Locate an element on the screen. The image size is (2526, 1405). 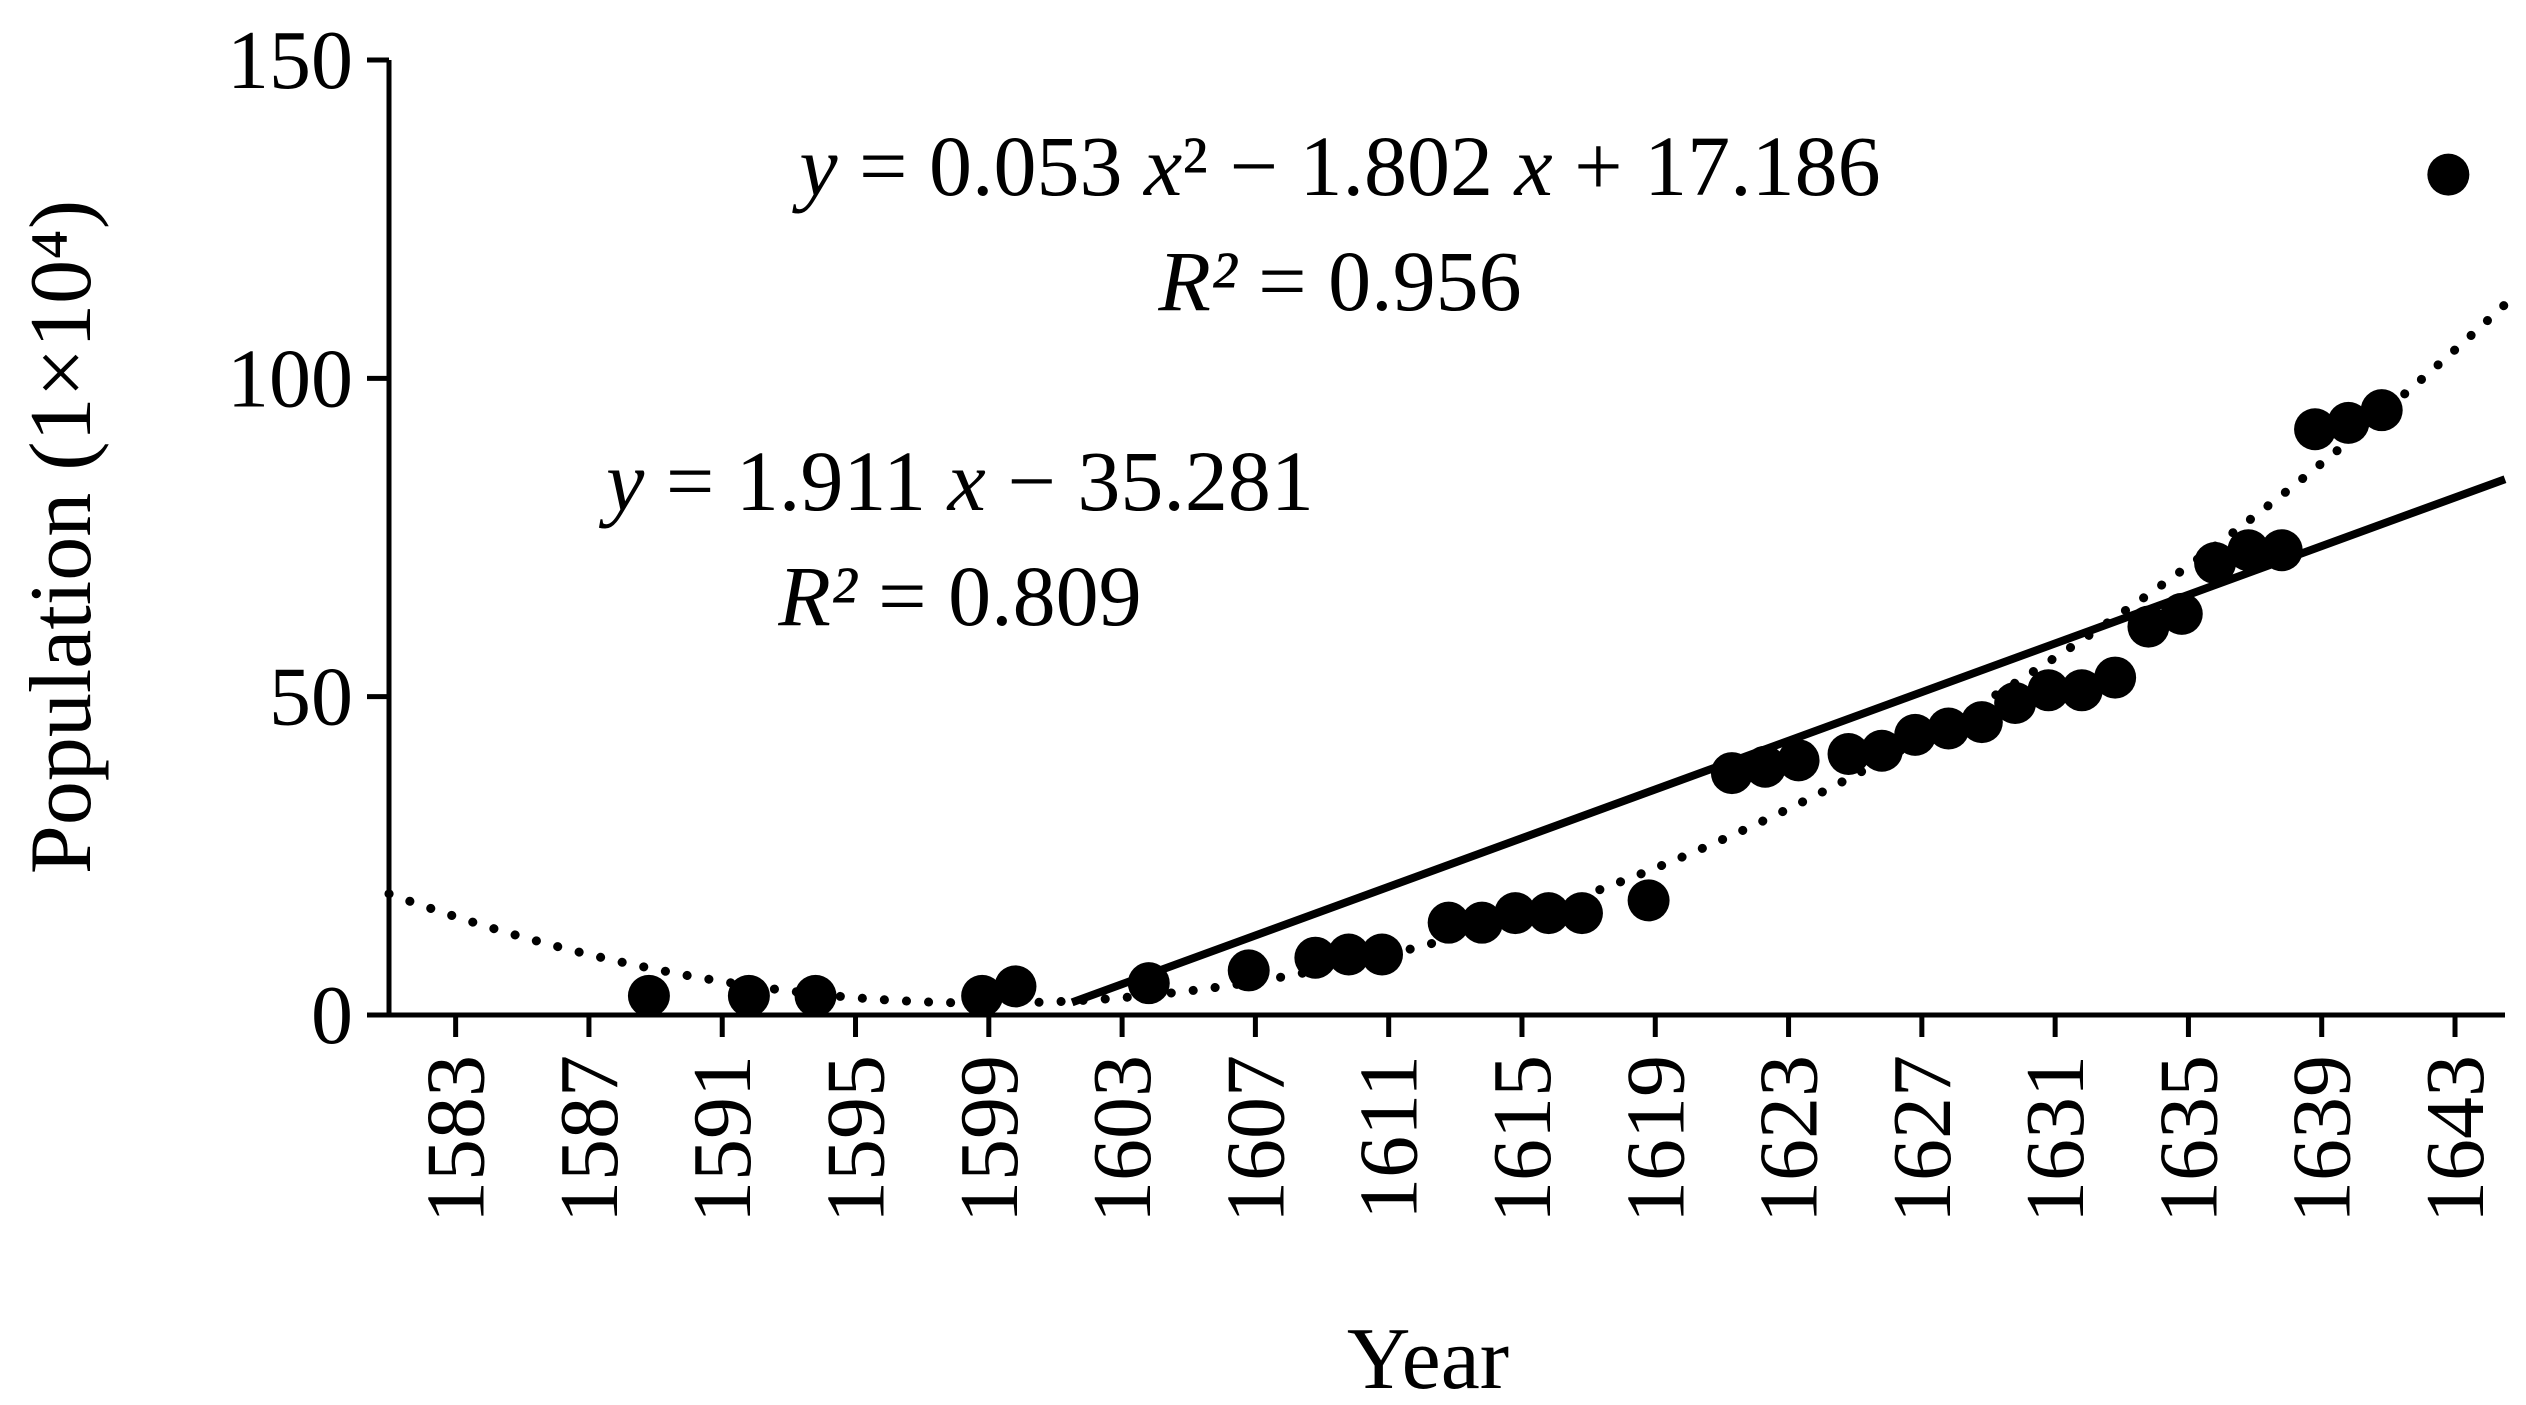
x-tick-label: 1627 is located at coordinates (1922, 1139).